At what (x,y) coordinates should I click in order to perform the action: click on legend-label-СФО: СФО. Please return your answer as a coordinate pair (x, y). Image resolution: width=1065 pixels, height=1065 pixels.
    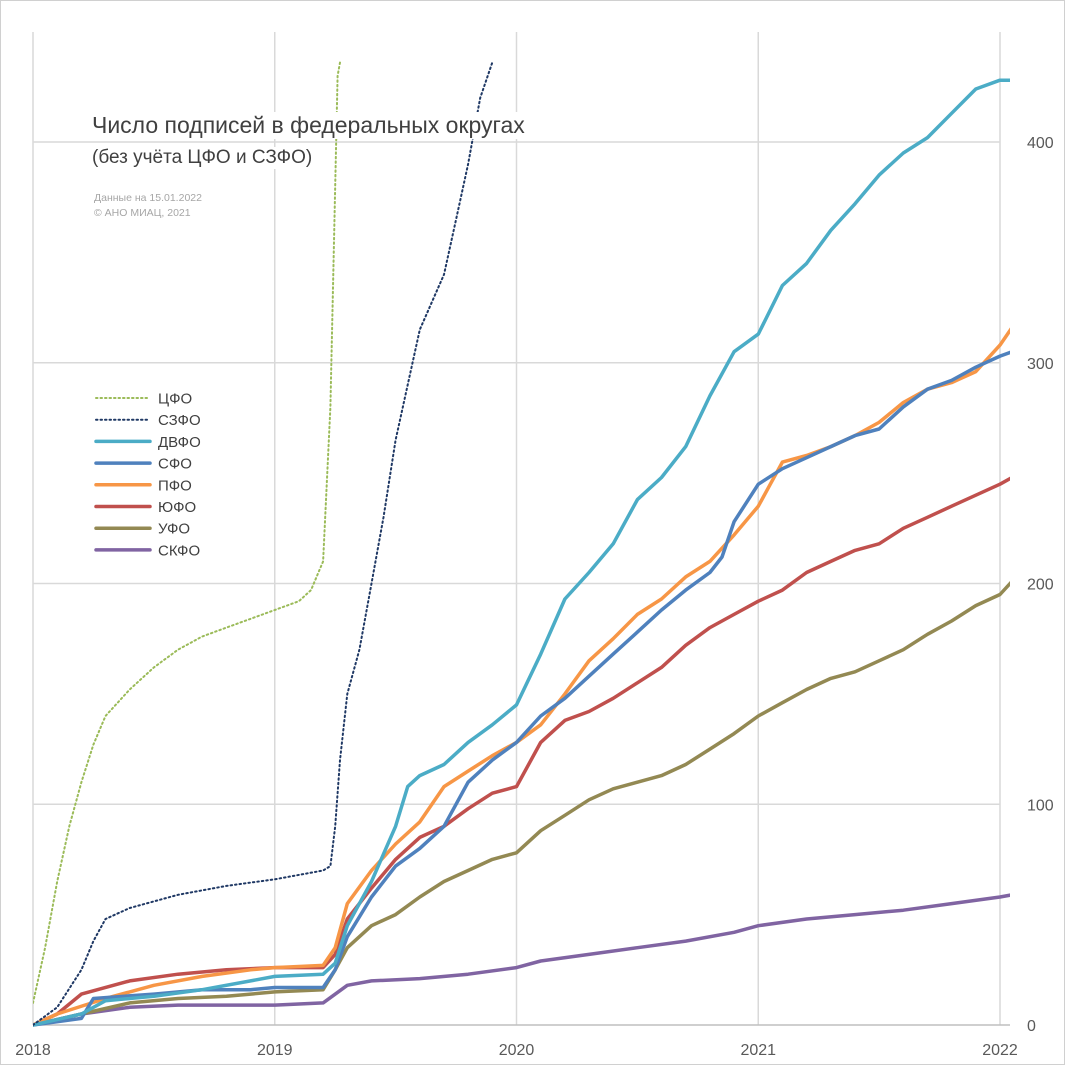
    Looking at the image, I should click on (175, 464).